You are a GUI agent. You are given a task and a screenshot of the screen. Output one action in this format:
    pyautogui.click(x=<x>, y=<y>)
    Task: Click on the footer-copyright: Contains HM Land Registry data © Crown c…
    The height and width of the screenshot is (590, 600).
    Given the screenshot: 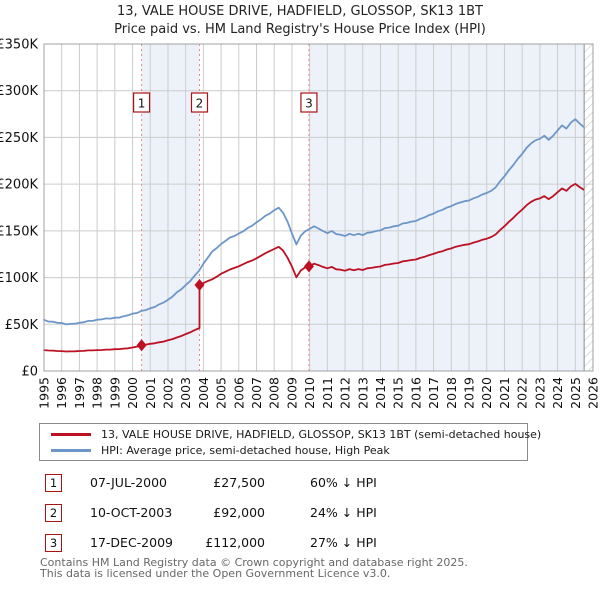 What is the action you would take?
    pyautogui.click(x=254, y=562)
    